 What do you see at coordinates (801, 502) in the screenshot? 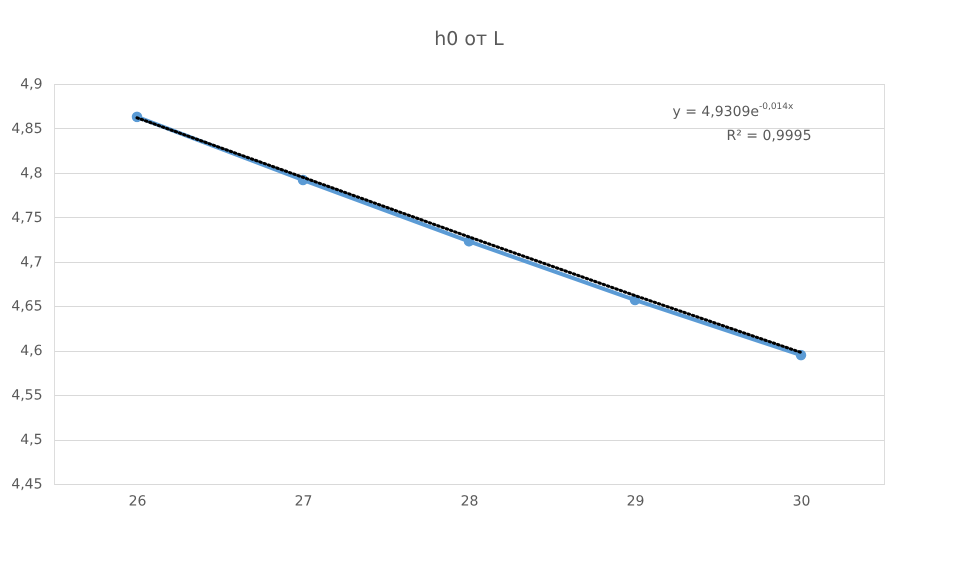
I see `x-tick-label: 30` at bounding box center [801, 502].